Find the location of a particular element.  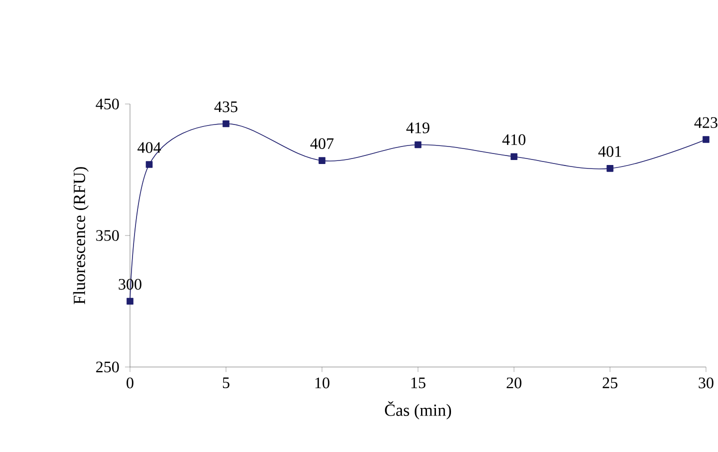

data-label: 404 is located at coordinates (149, 147).